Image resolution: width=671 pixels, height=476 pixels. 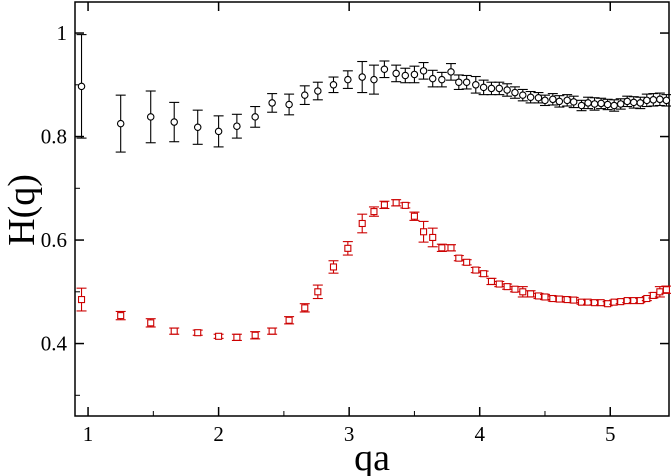 I want to click on x-tick-label: 5, so click(x=610, y=434).